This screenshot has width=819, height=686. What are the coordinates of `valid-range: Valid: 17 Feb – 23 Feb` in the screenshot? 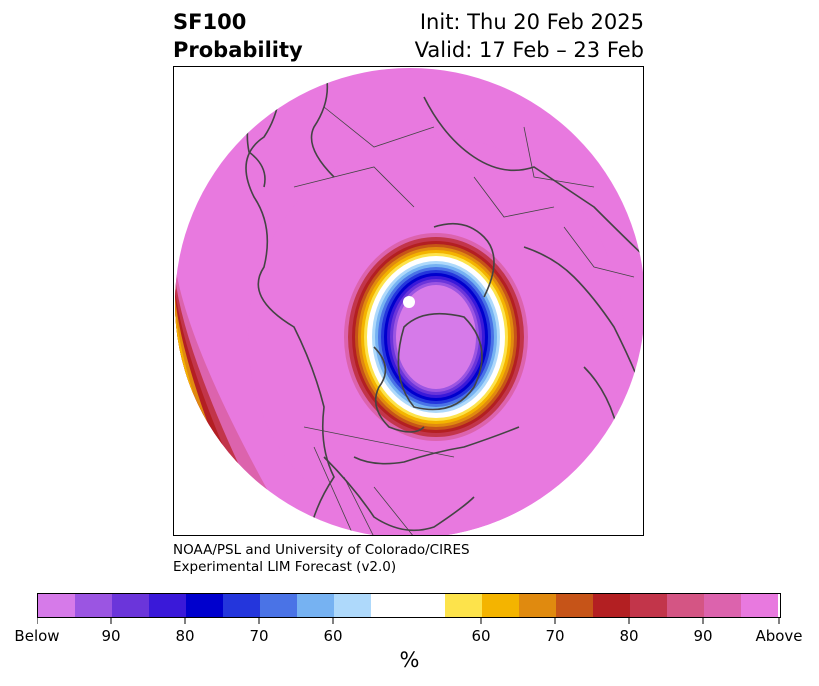 It's located at (529, 50).